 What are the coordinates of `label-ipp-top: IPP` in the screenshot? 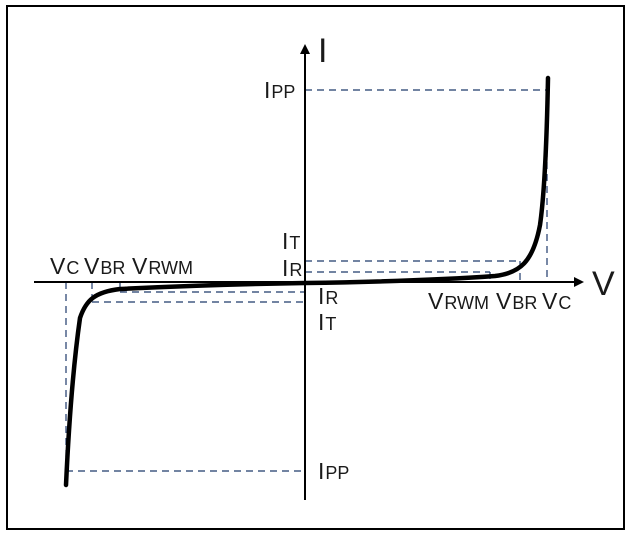 It's located at (279, 90).